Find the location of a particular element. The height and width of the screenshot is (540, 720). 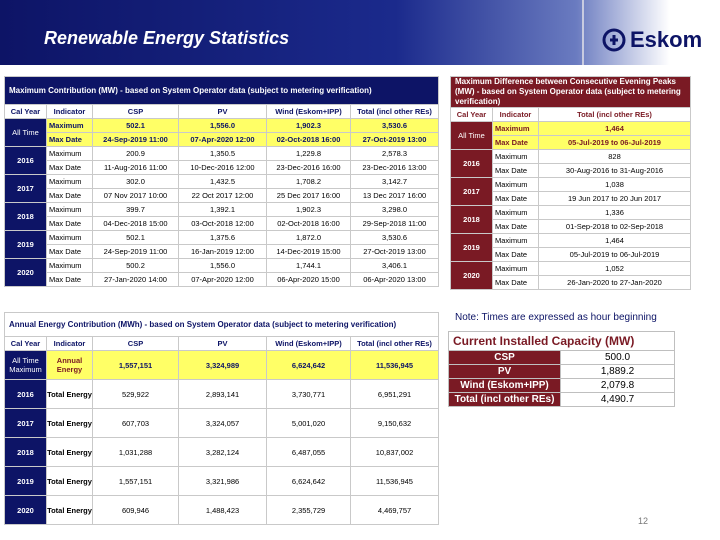

col-header: Total (incl other REs) is located at coordinates (394, 343).